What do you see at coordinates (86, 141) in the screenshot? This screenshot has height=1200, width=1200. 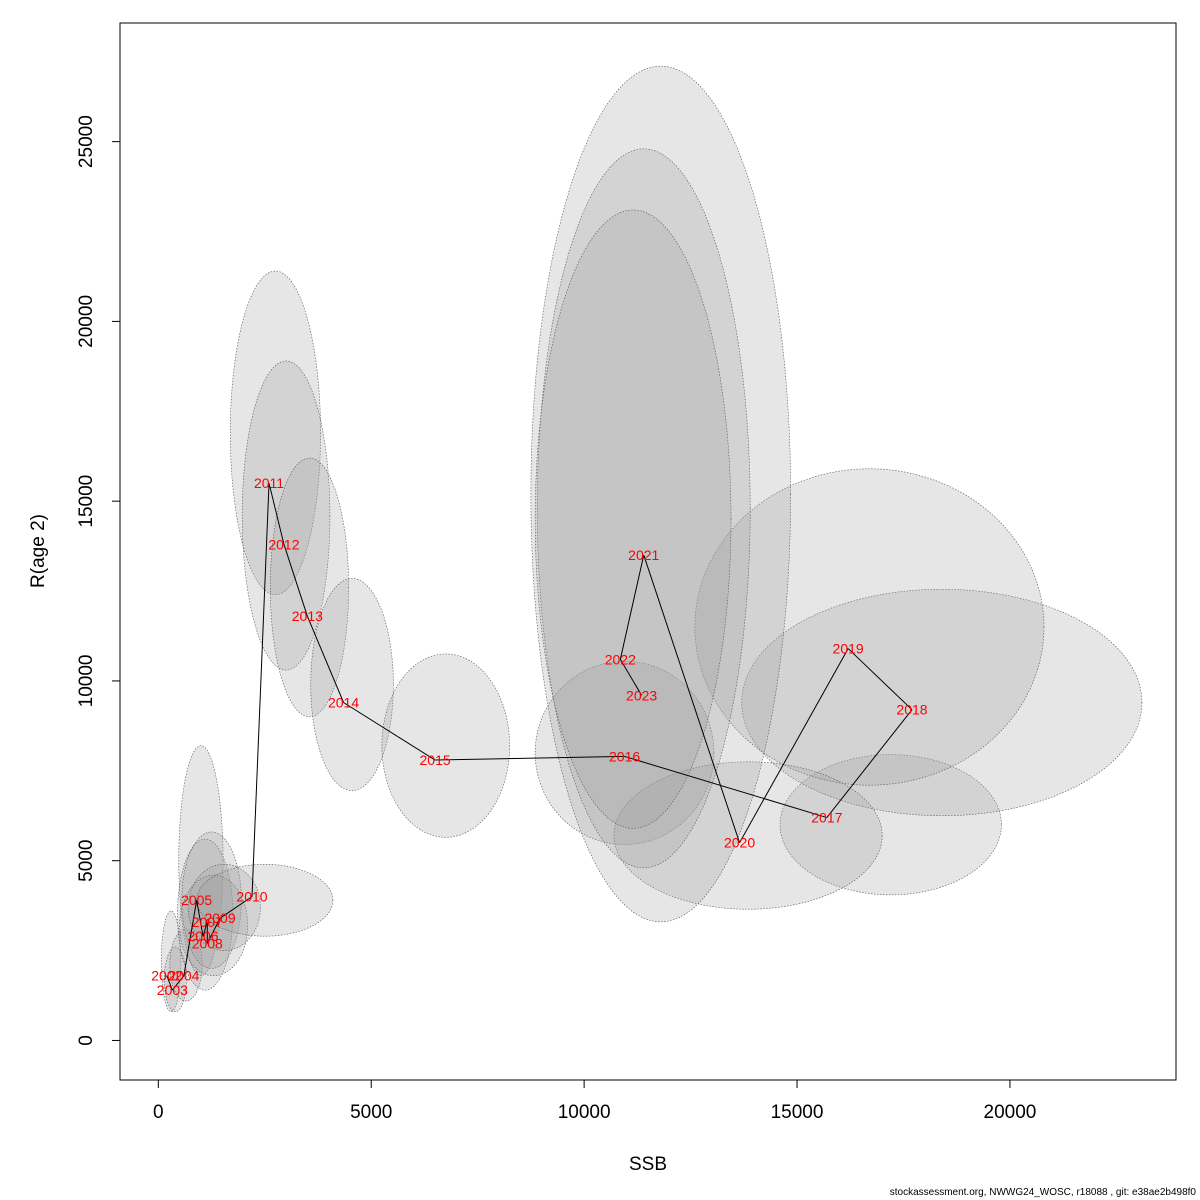 I see `y-tick-label-25000: 25000` at bounding box center [86, 141].